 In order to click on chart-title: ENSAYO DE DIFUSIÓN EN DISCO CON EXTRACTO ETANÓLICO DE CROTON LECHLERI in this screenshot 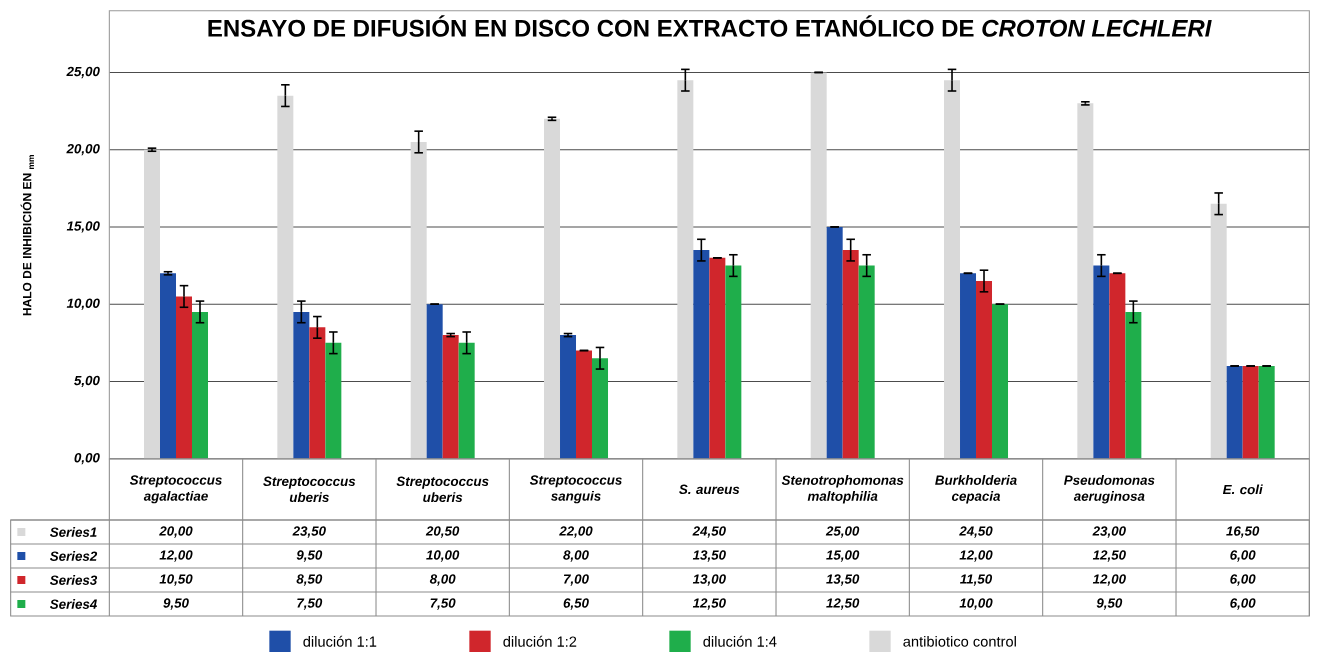, I will do `click(710, 26)`.